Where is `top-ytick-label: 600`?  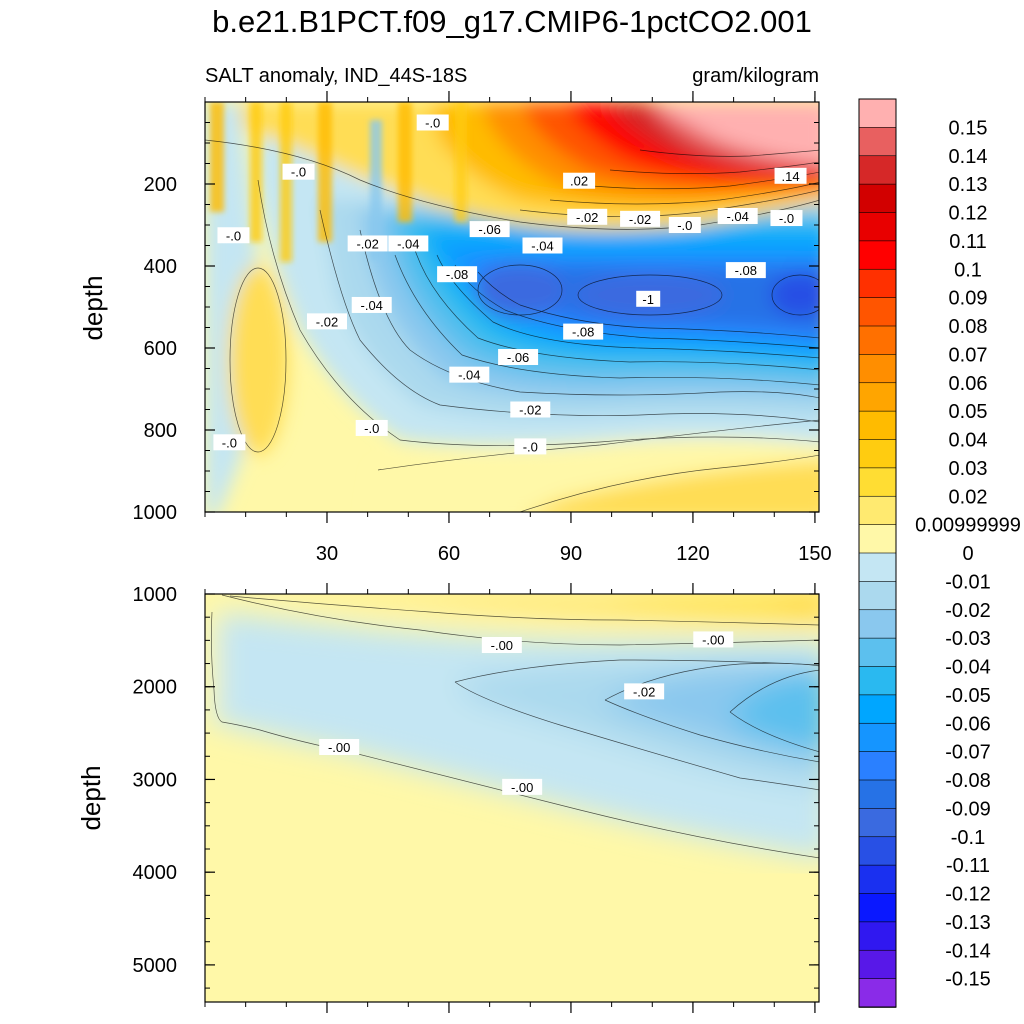
top-ytick-label: 600 is located at coordinates (160, 349).